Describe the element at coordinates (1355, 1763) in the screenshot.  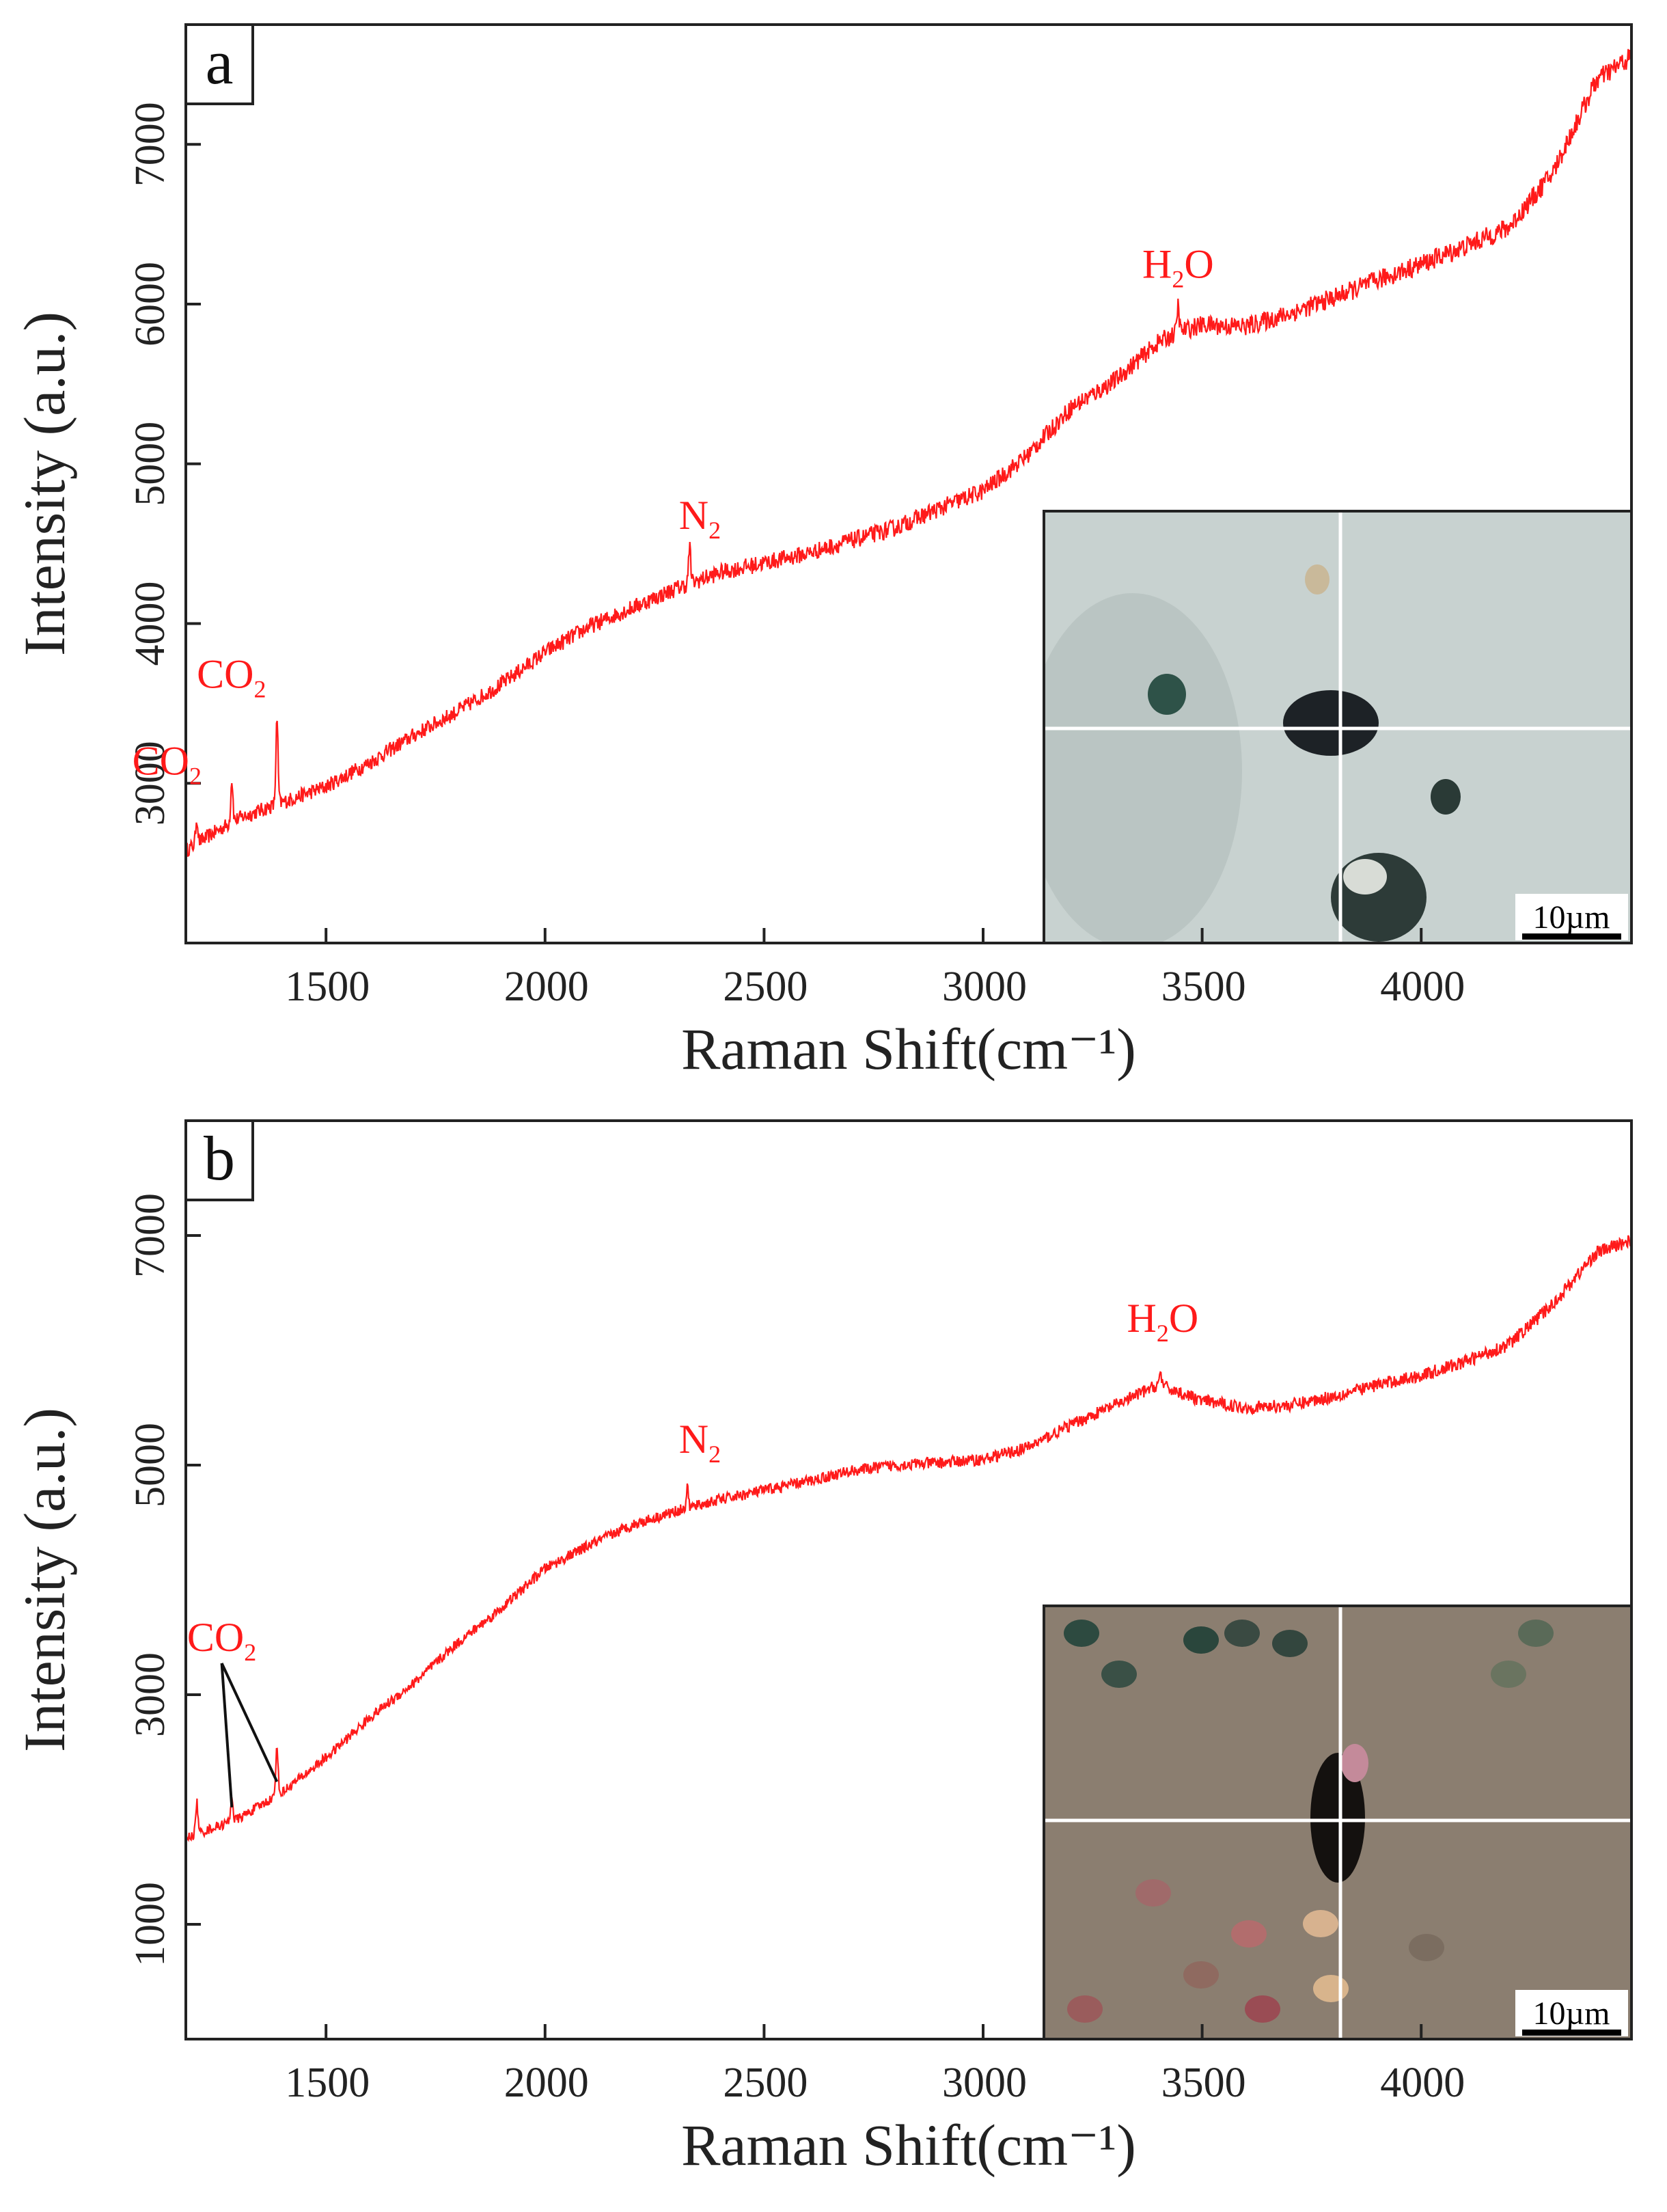
I see `inclusion-highlight` at that location.